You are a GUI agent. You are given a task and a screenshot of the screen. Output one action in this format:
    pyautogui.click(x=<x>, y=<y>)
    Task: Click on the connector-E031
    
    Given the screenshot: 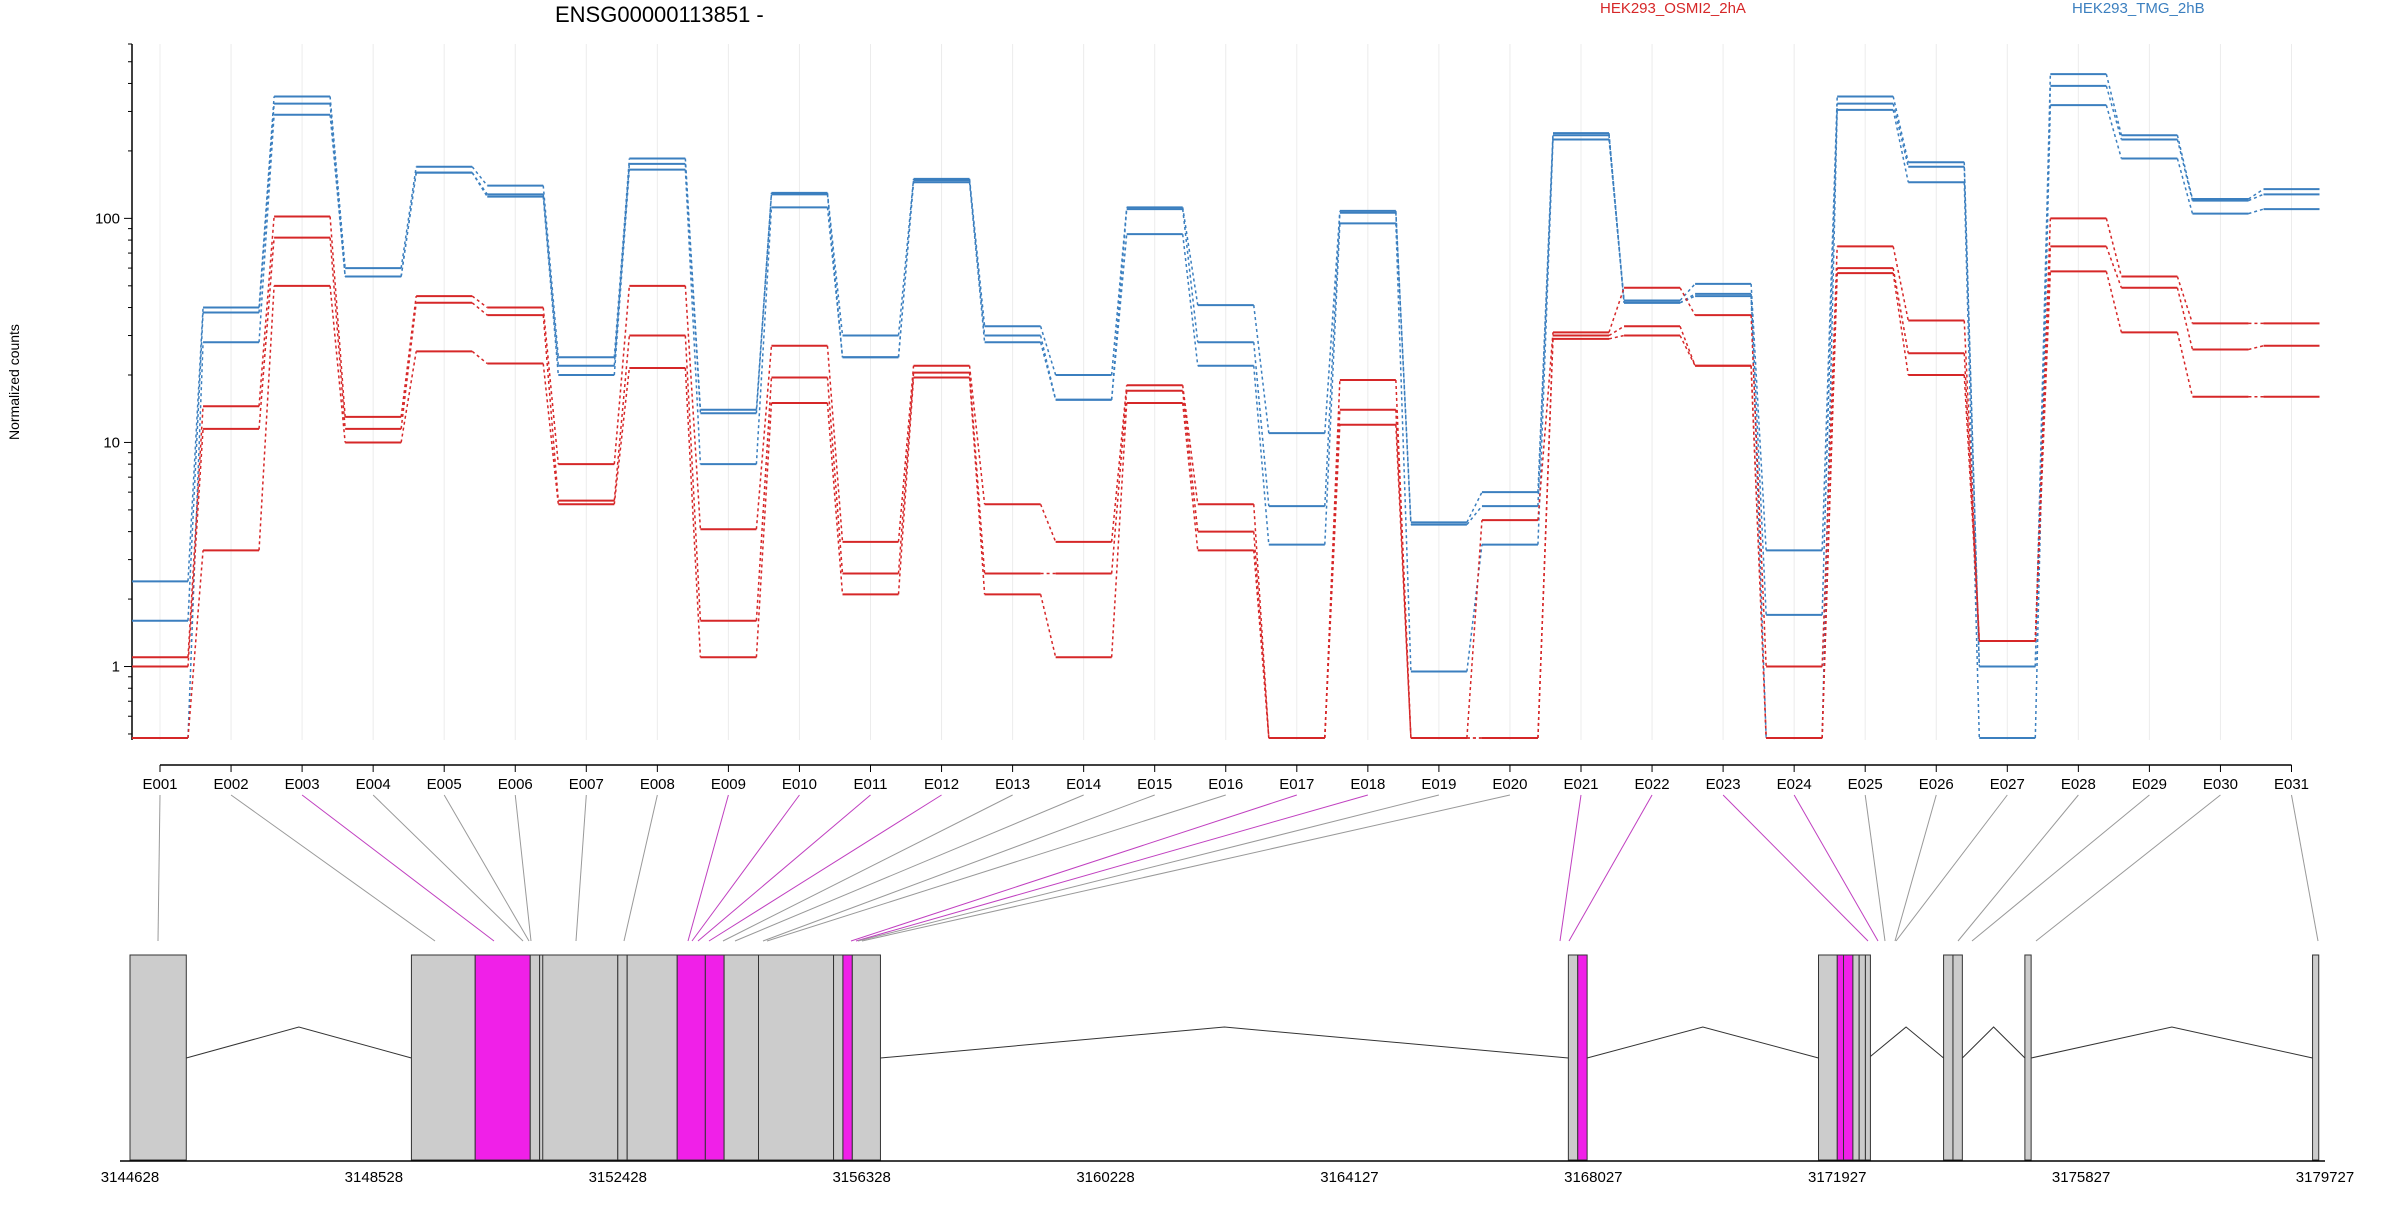 What is the action you would take?
    pyautogui.click(x=2305, y=868)
    